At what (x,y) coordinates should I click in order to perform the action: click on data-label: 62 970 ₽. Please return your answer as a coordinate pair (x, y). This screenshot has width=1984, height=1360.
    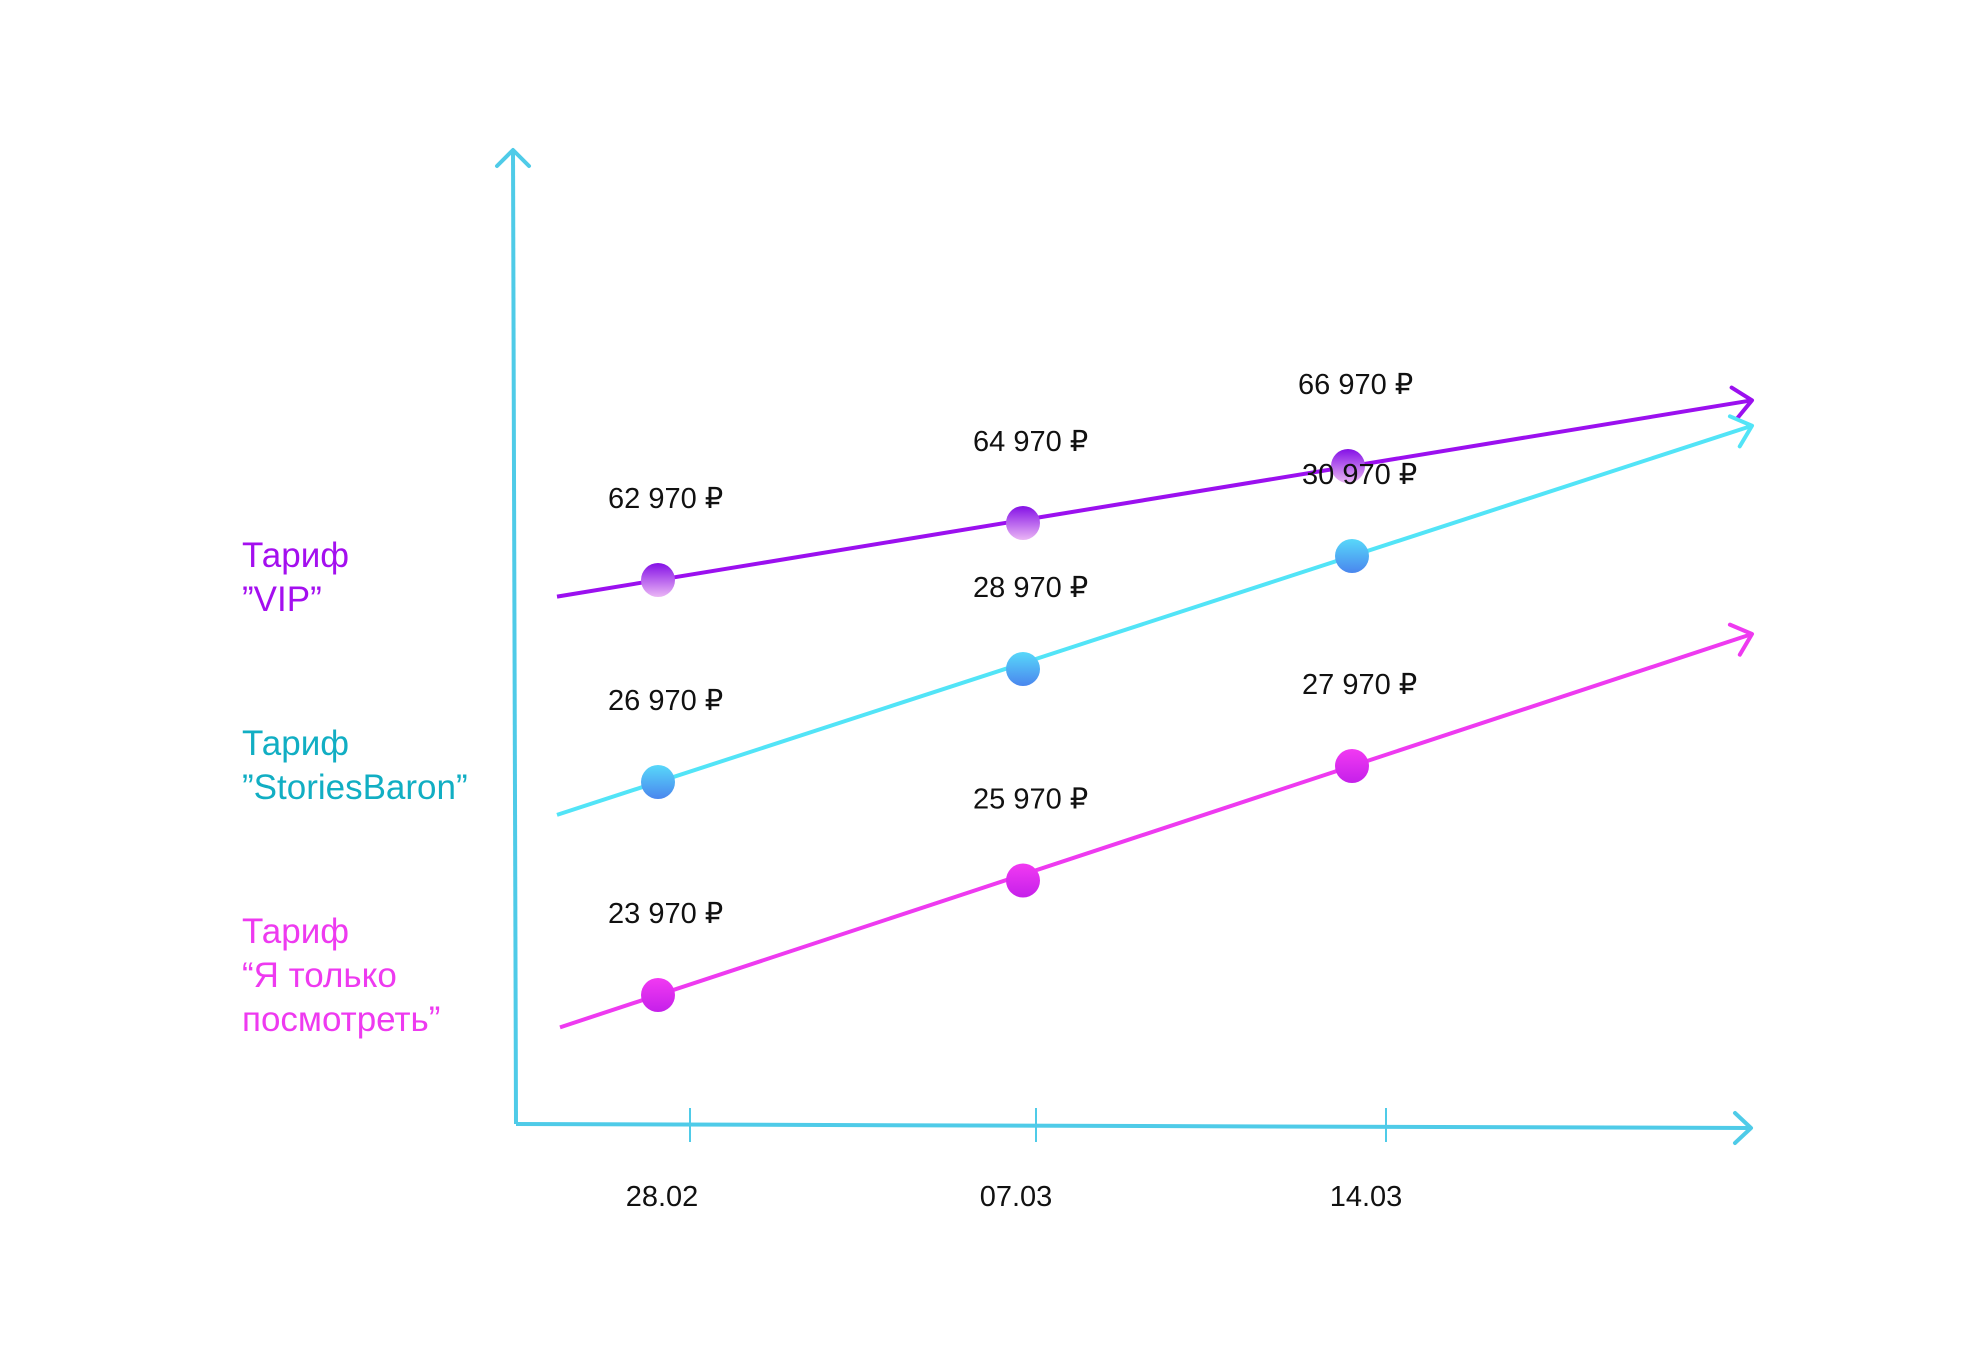
    Looking at the image, I should click on (665, 499).